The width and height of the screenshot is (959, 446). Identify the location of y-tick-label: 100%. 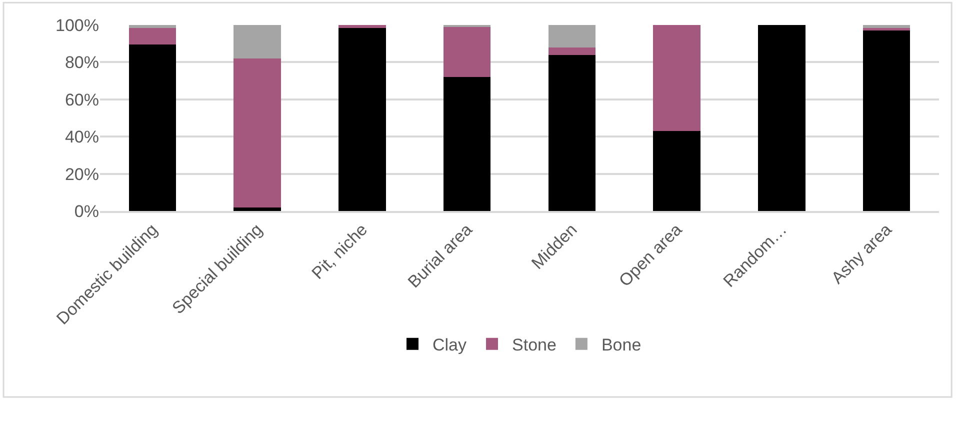
(77, 25).